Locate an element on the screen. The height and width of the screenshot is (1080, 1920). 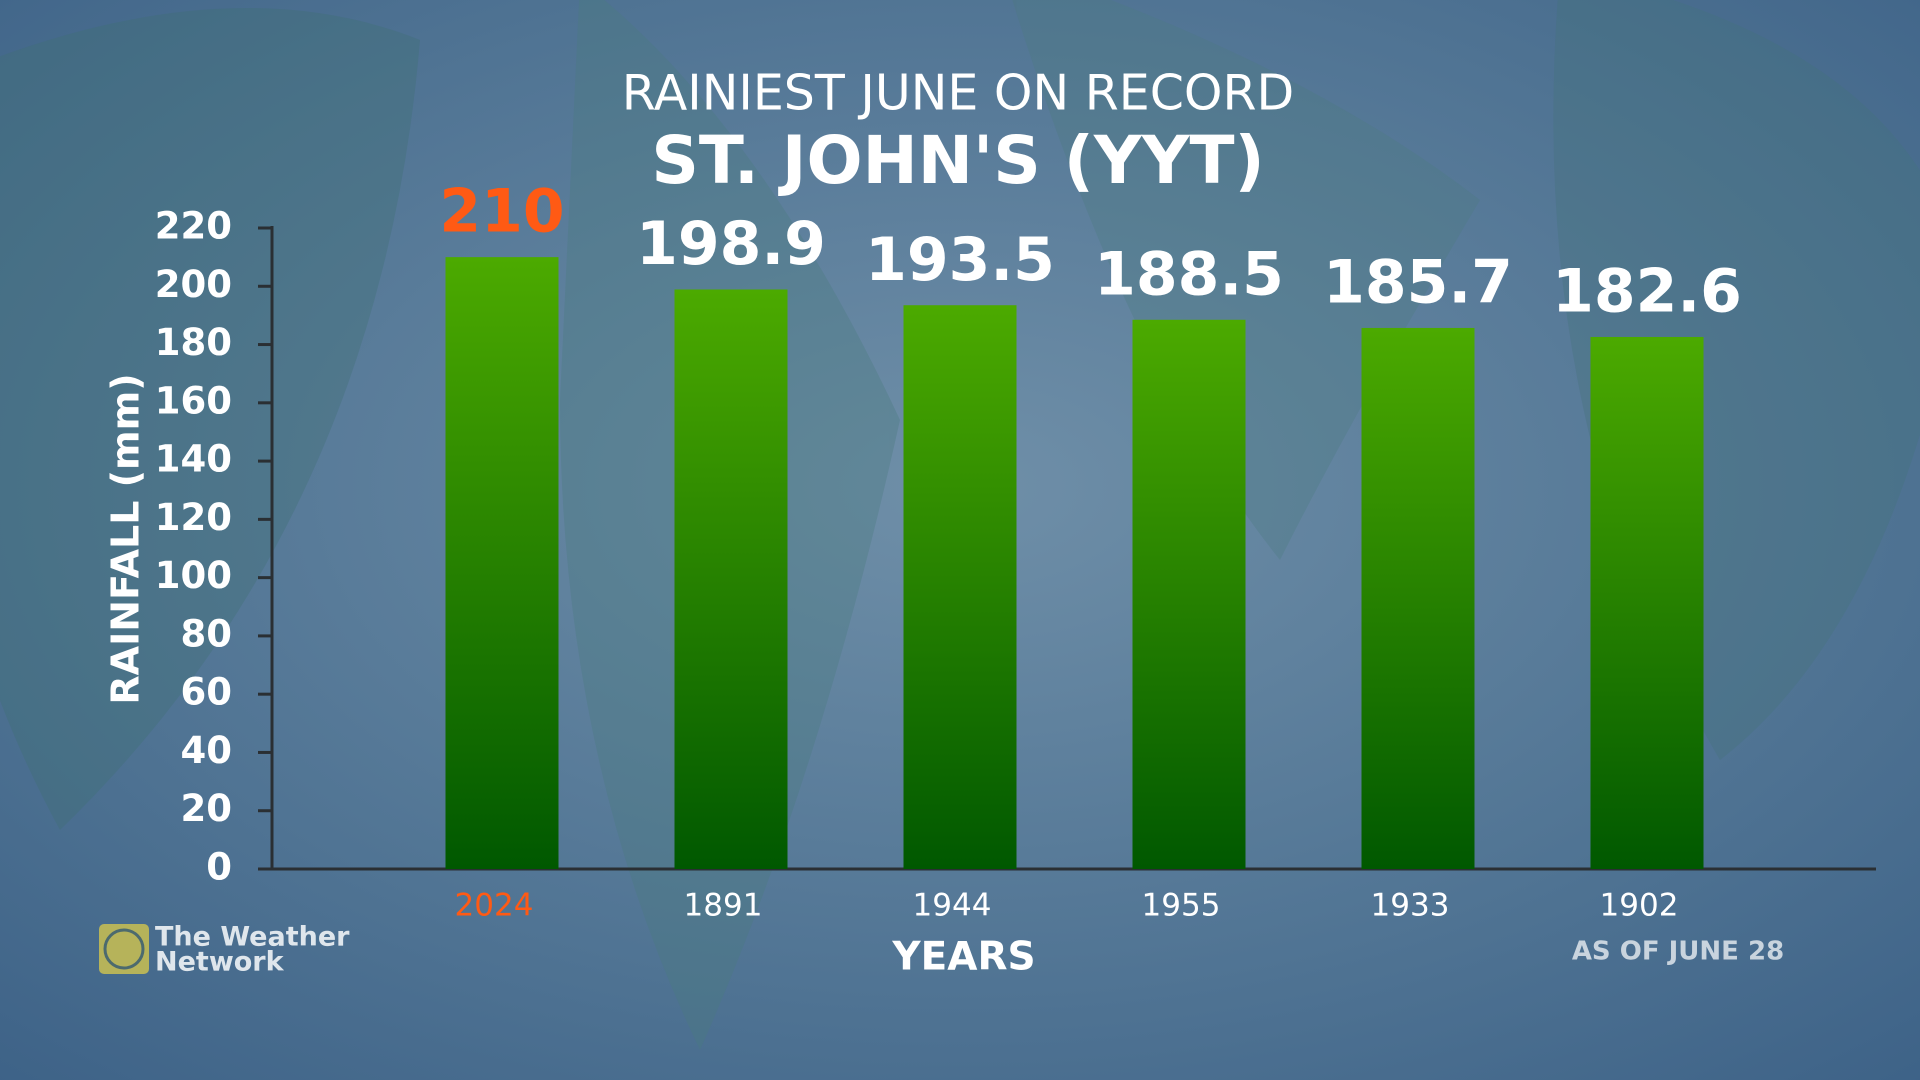
value-label: 193.5 is located at coordinates (960, 260).